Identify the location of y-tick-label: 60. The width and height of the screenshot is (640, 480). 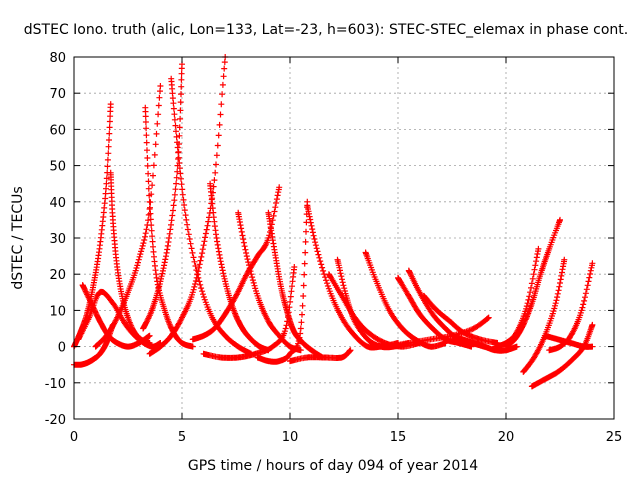
(57, 130).